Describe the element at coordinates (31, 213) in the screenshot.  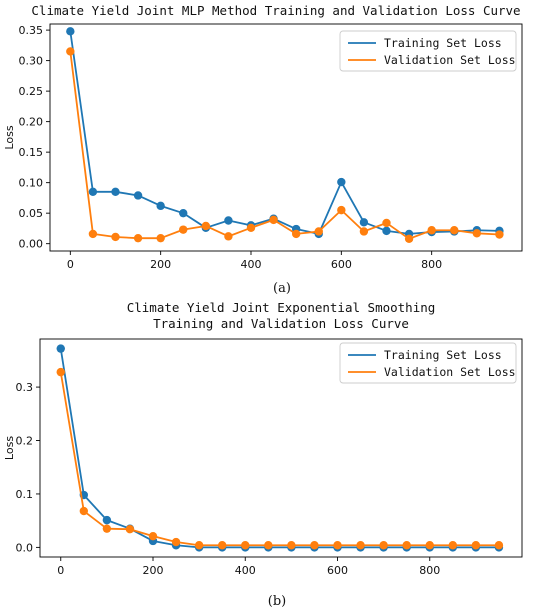
I see `y-tick-label: 0.05` at that location.